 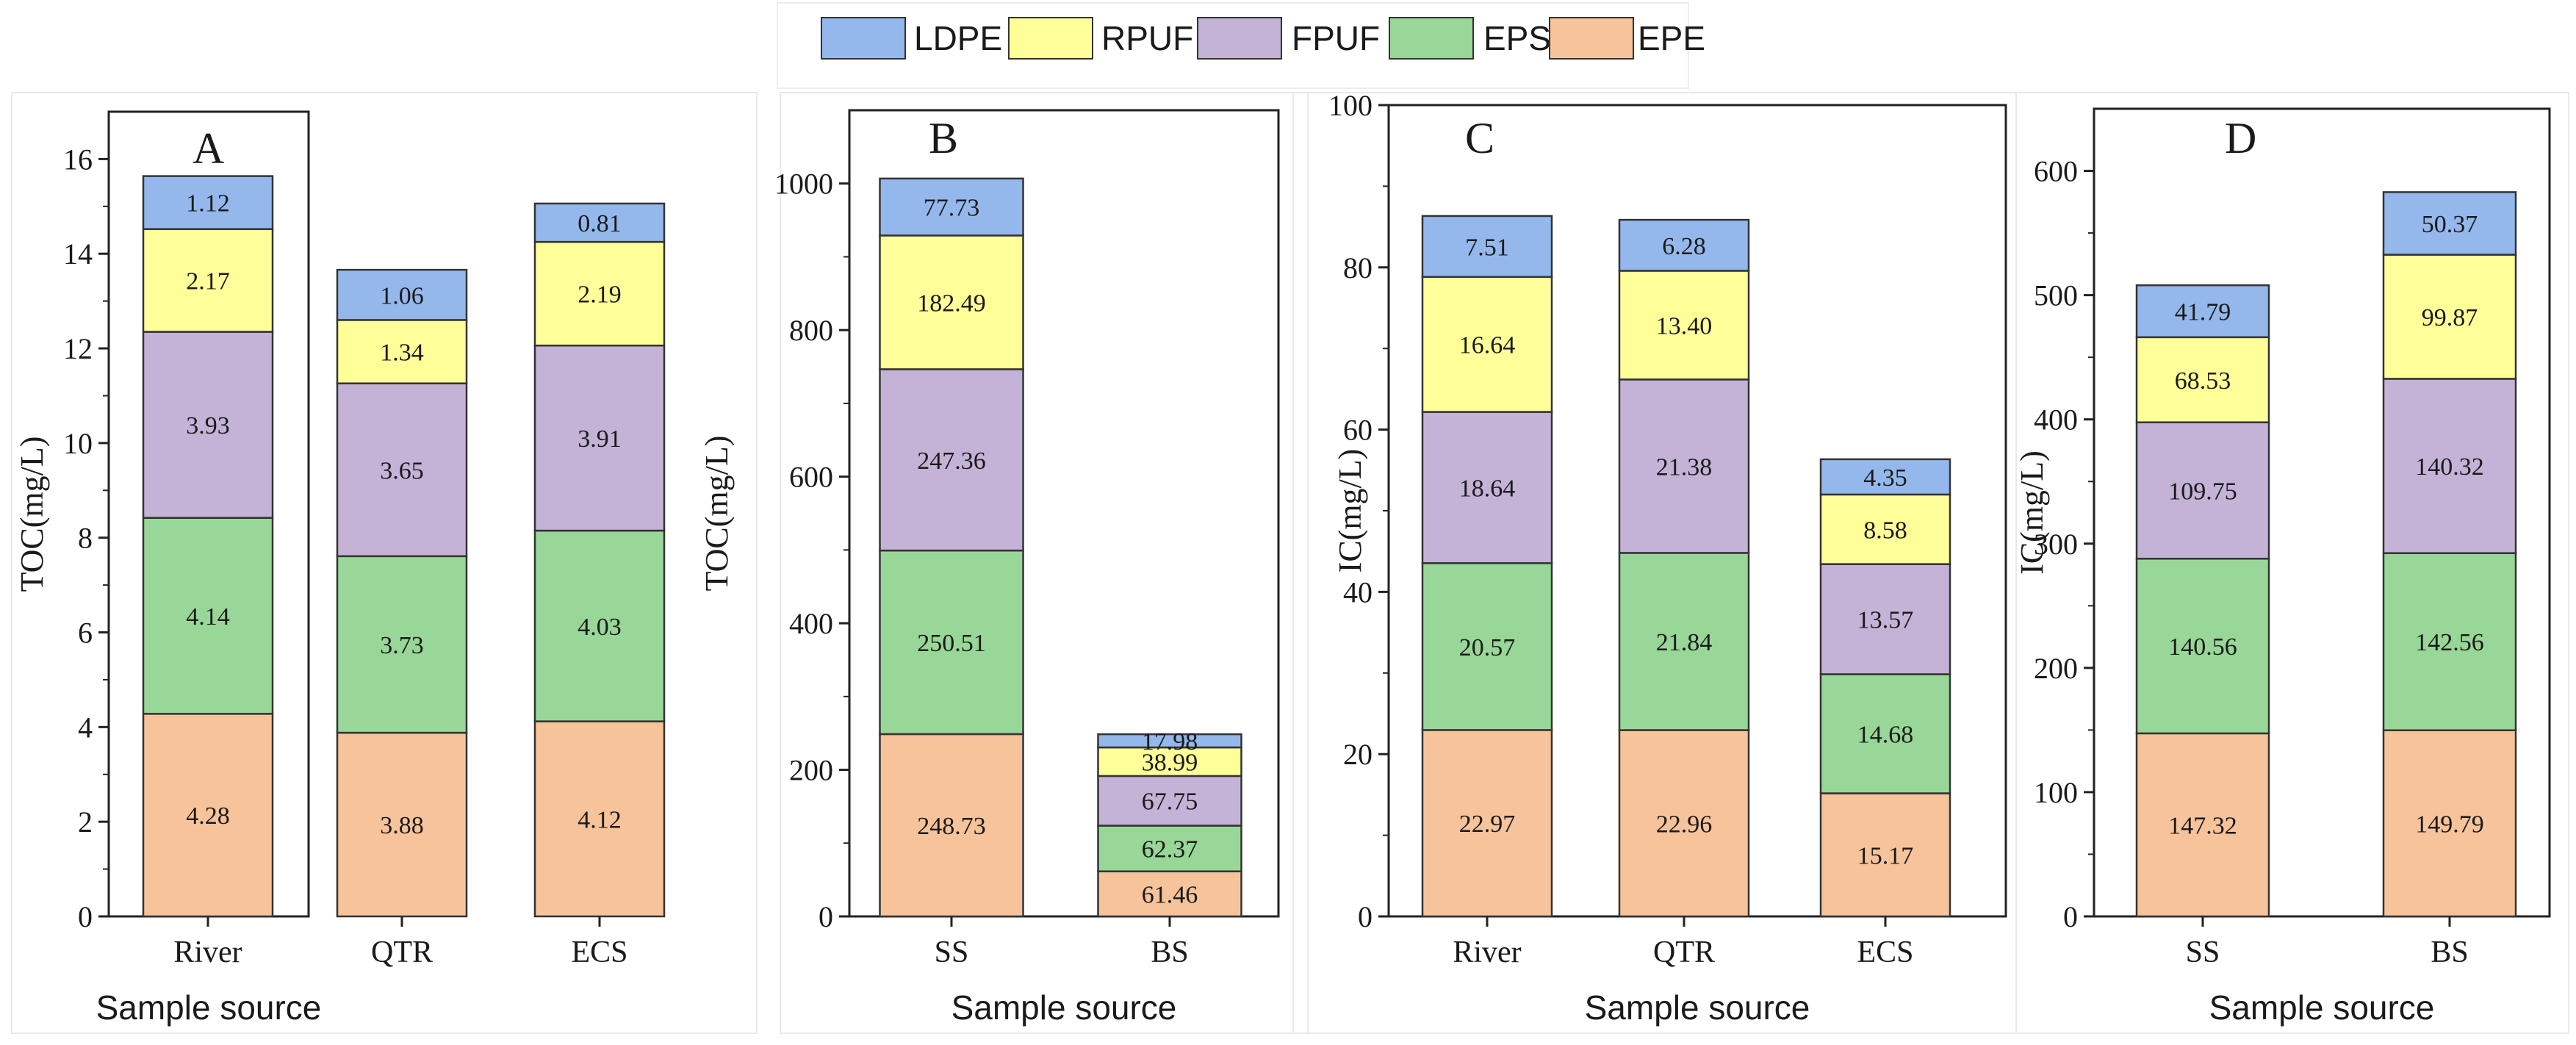 I want to click on data-label-eps: 4.14, so click(x=208, y=617).